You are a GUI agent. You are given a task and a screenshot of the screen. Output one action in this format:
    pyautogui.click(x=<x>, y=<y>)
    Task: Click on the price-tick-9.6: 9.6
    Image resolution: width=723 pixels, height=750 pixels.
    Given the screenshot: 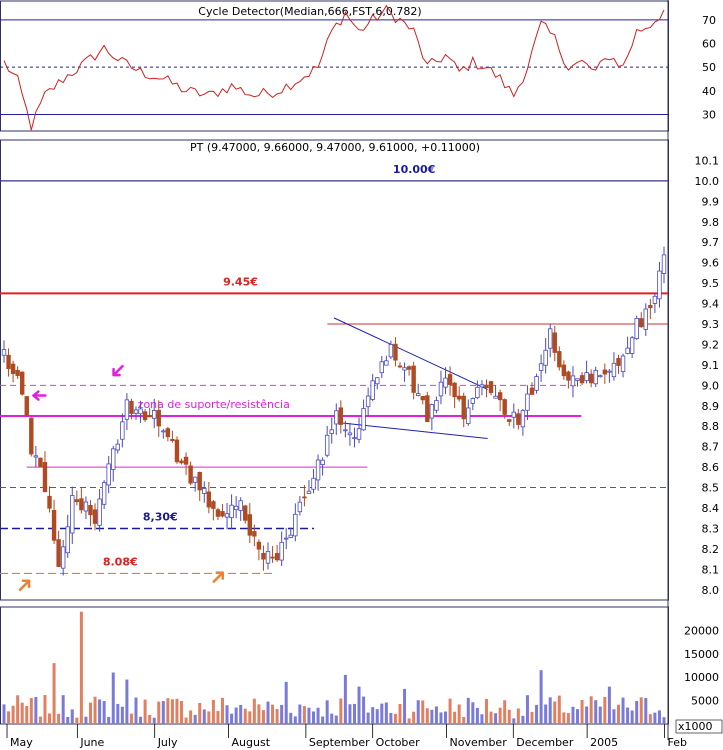 What is the action you would take?
    pyautogui.click(x=711, y=263)
    